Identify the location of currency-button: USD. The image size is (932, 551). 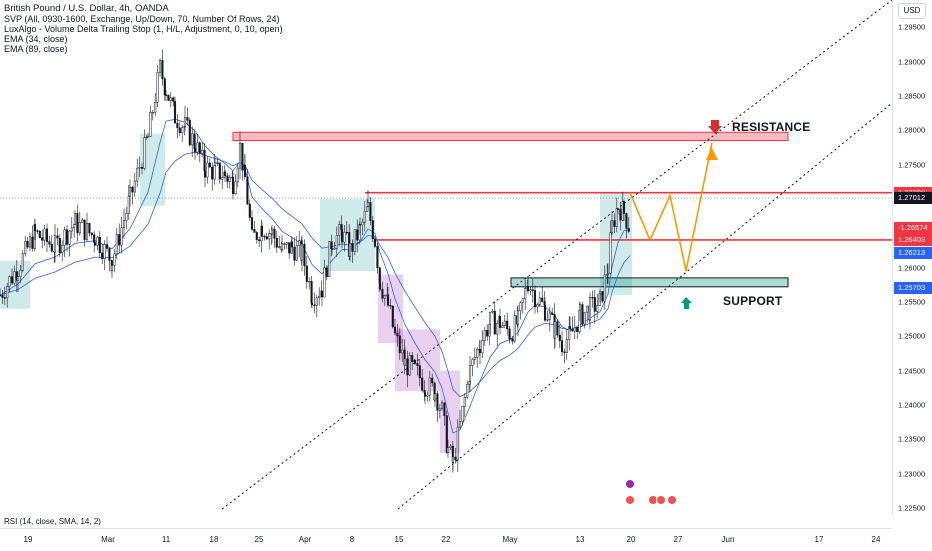
(912, 11).